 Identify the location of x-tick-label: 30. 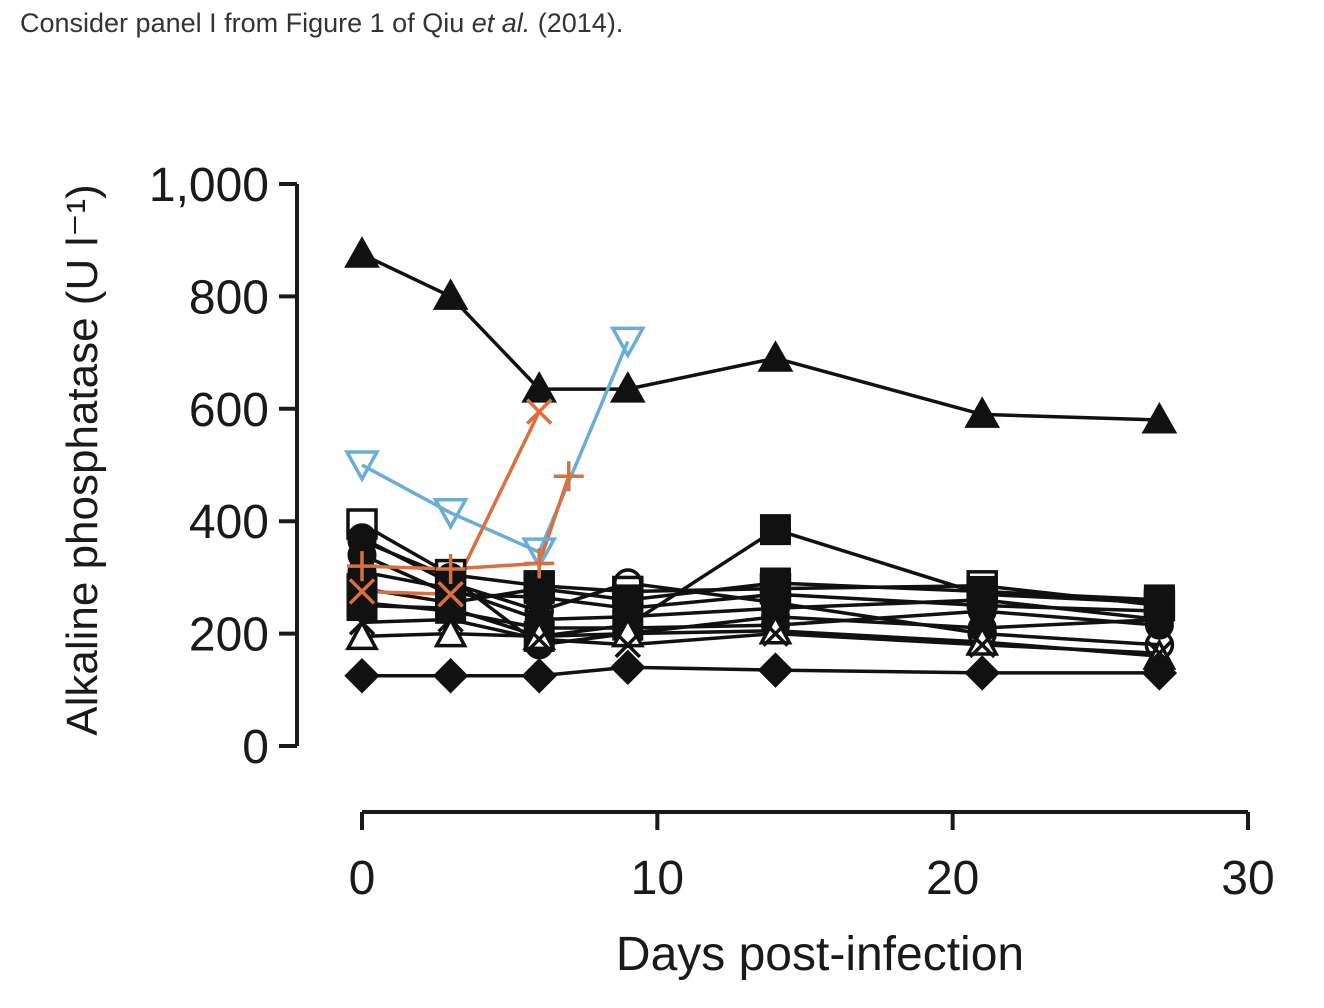
(1247, 878).